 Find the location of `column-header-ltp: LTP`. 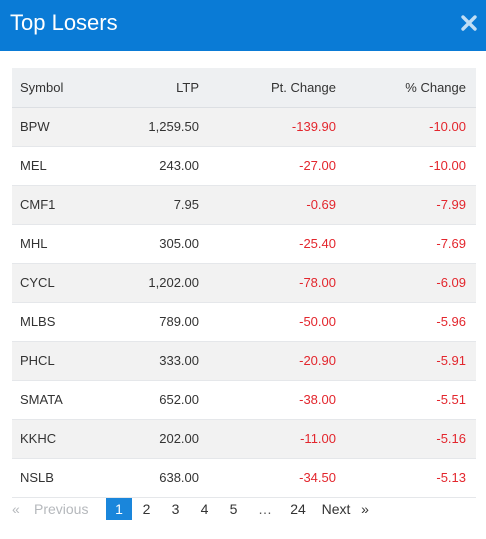

column-header-ltp: LTP is located at coordinates (187, 87).